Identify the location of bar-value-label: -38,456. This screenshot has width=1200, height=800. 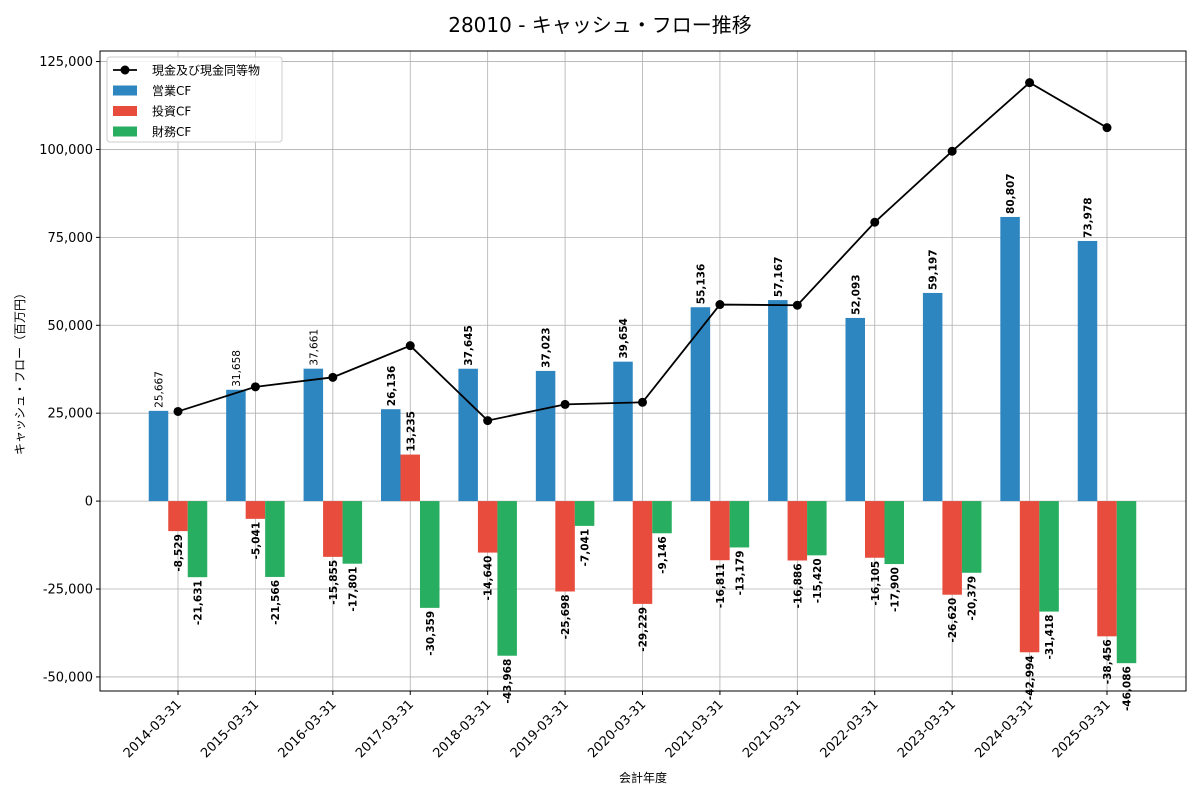
(1108, 661).